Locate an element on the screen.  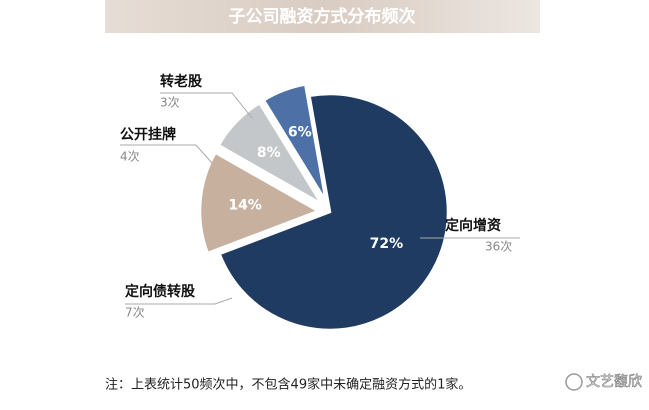
value-label: 14% is located at coordinates (245, 205).